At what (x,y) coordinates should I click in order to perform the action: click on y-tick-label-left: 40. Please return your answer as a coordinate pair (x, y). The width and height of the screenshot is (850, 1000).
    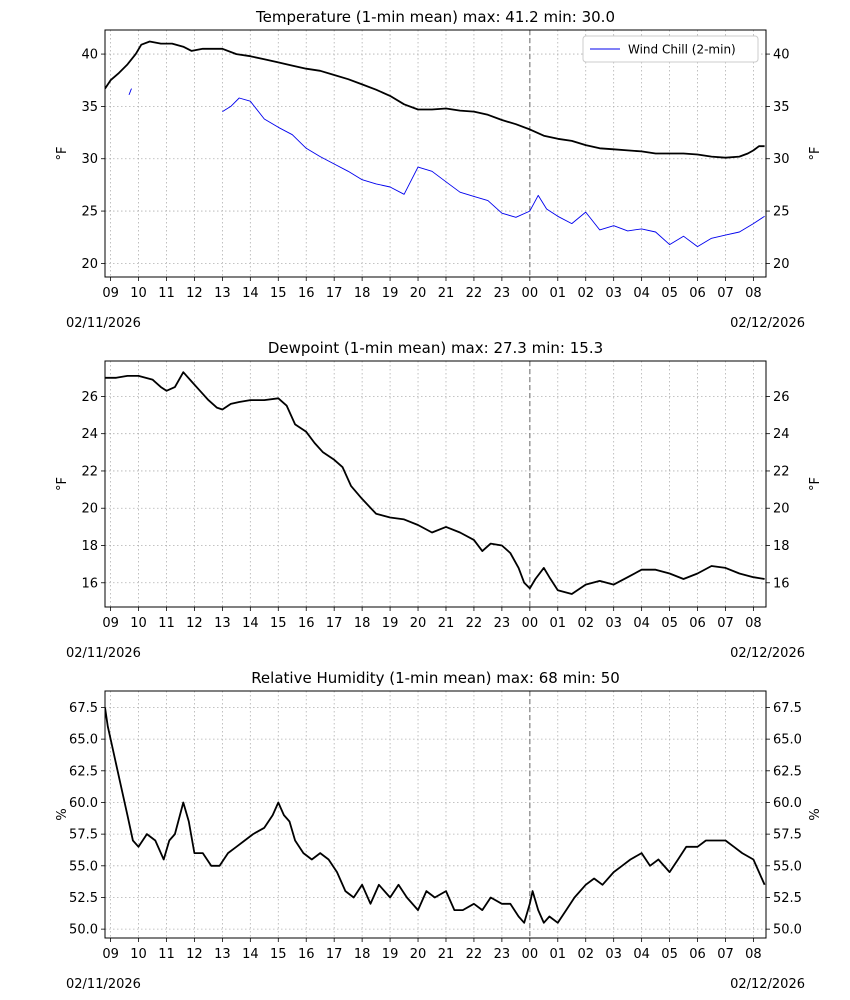
    Looking at the image, I should click on (89, 55).